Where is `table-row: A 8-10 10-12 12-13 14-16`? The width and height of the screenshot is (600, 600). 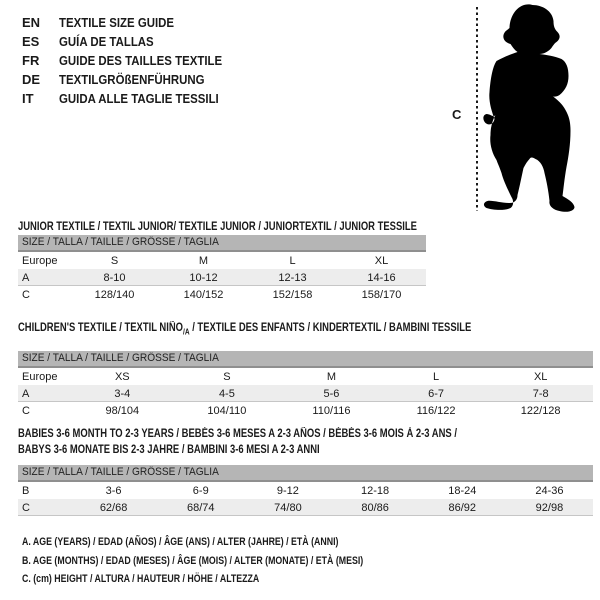 table-row: A 8-10 10-12 12-13 14-16 is located at coordinates (222, 277).